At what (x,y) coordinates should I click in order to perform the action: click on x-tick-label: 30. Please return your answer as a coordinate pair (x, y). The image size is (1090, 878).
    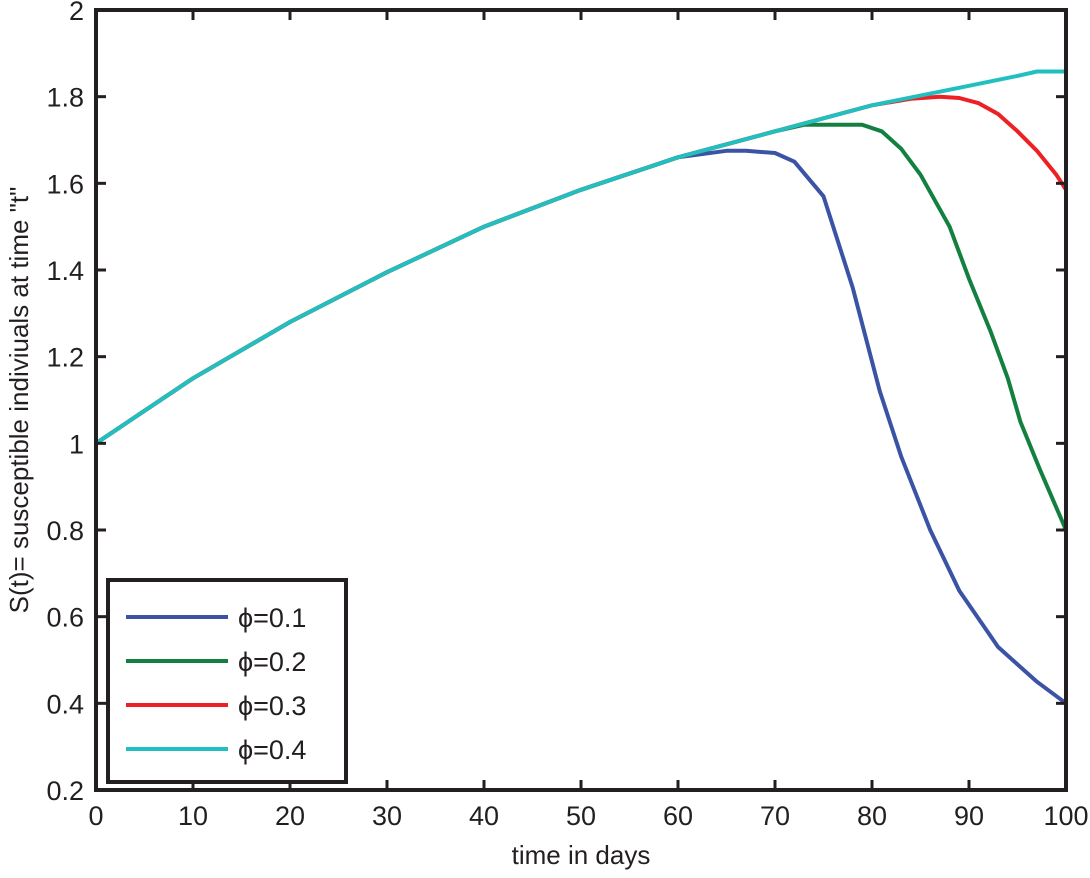
    Looking at the image, I should click on (387, 816).